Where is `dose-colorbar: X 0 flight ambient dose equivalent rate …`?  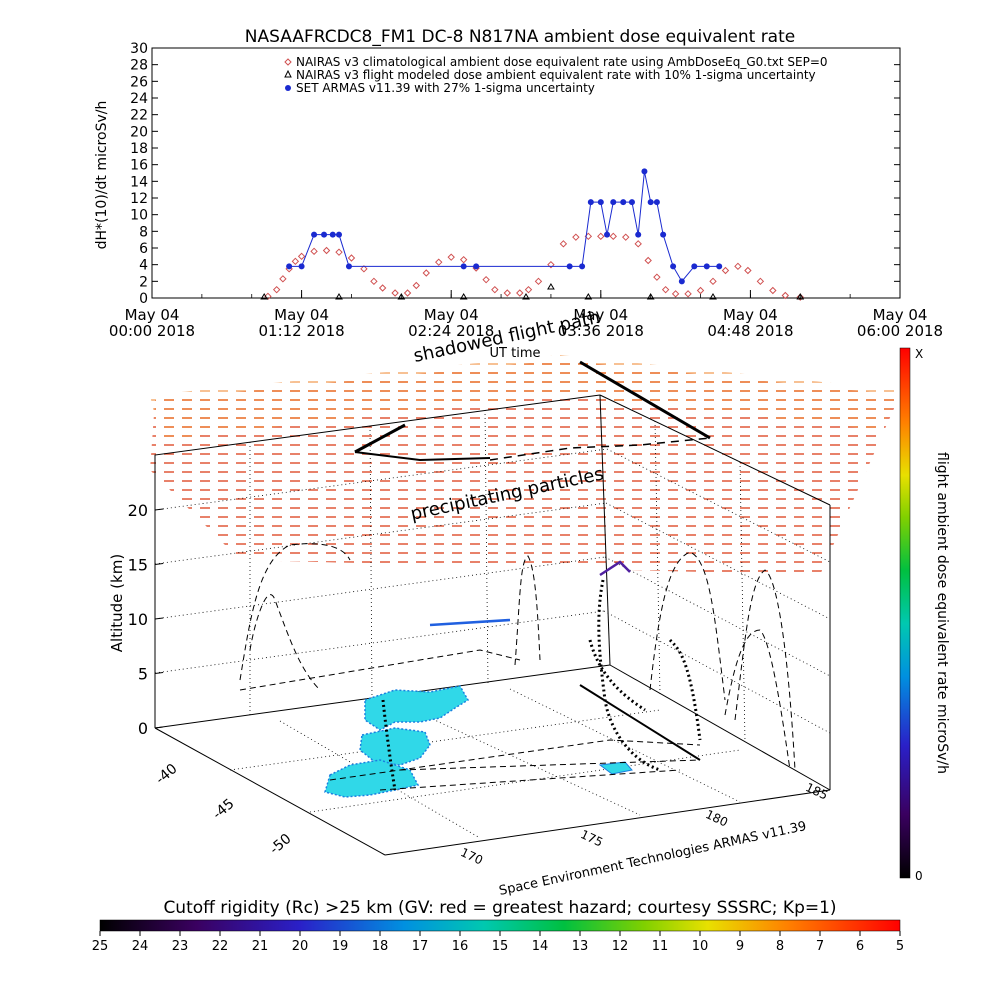 dose-colorbar: X 0 flight ambient dose equivalent rate … is located at coordinates (924, 615).